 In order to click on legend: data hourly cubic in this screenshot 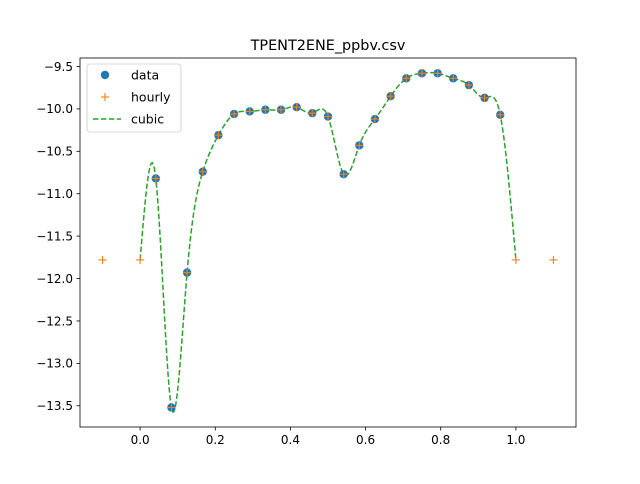, I will do `click(134, 98)`.